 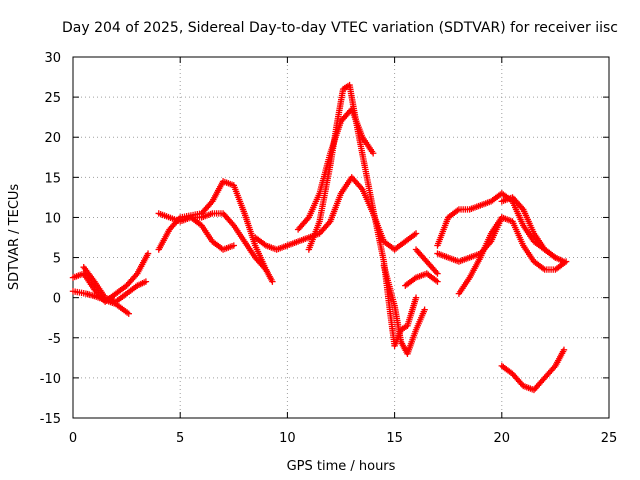 What do you see at coordinates (52, 138) in the screenshot?
I see `y-tick-label: 20` at bounding box center [52, 138].